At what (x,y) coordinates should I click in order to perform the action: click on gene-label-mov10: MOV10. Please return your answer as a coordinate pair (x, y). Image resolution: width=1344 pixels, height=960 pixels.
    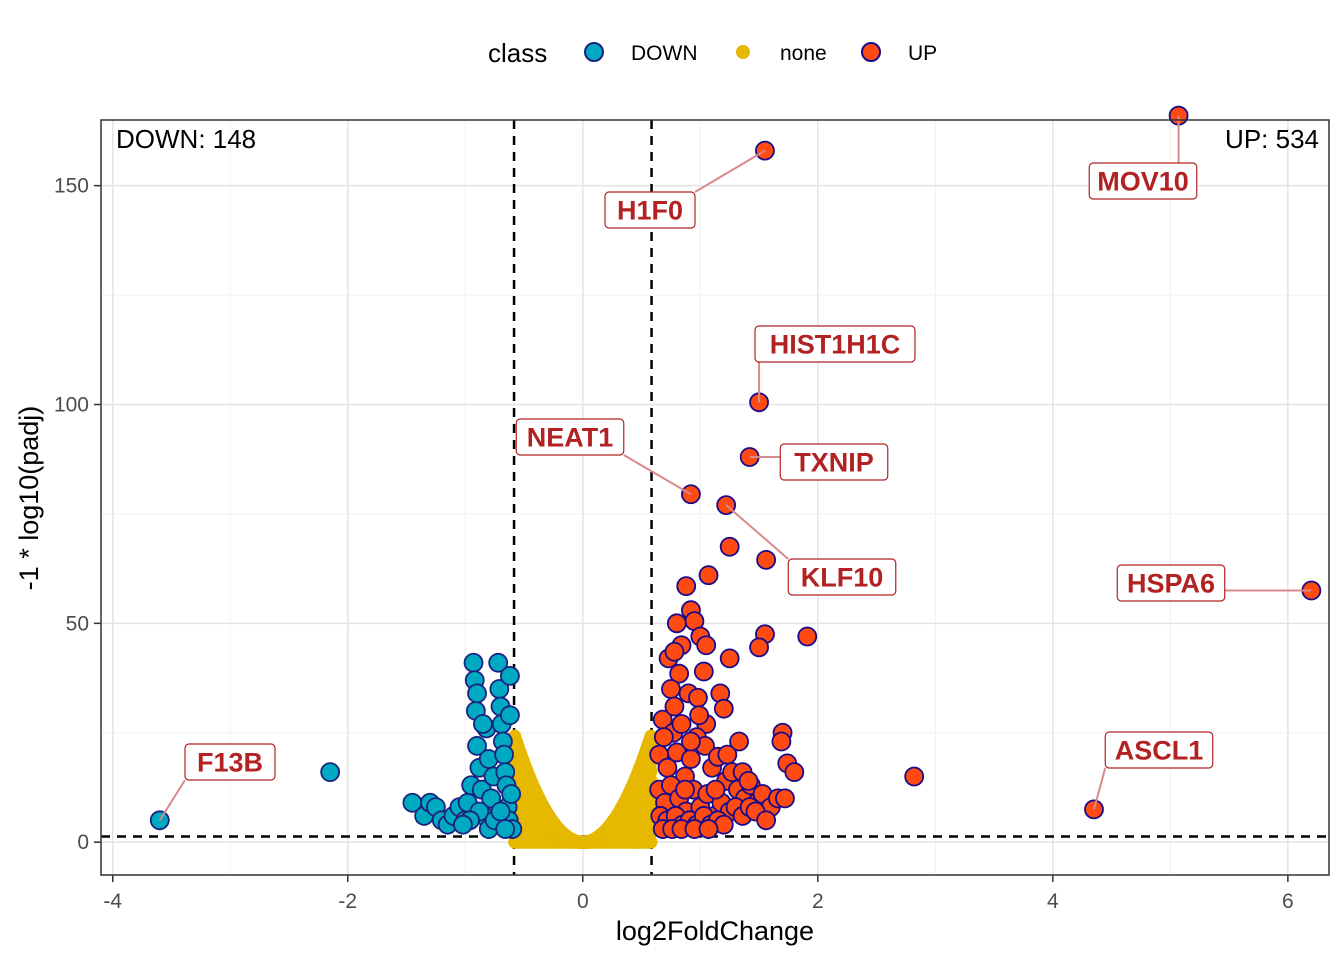
    Looking at the image, I should click on (1143, 182).